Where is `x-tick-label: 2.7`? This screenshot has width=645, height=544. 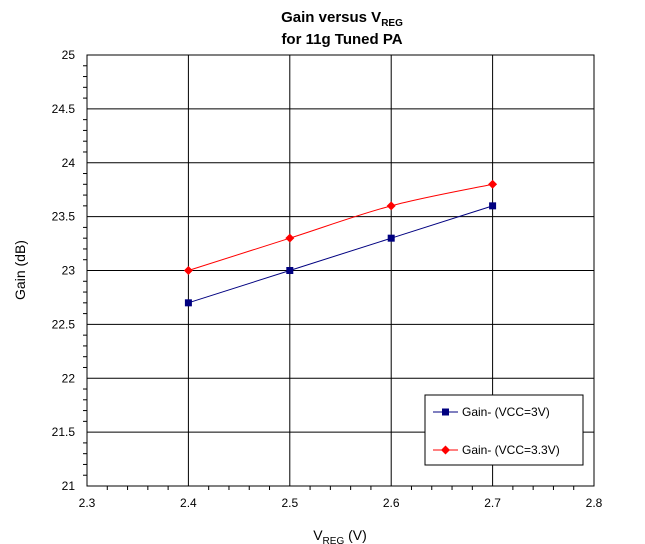 x-tick-label: 2.7 is located at coordinates (492, 503).